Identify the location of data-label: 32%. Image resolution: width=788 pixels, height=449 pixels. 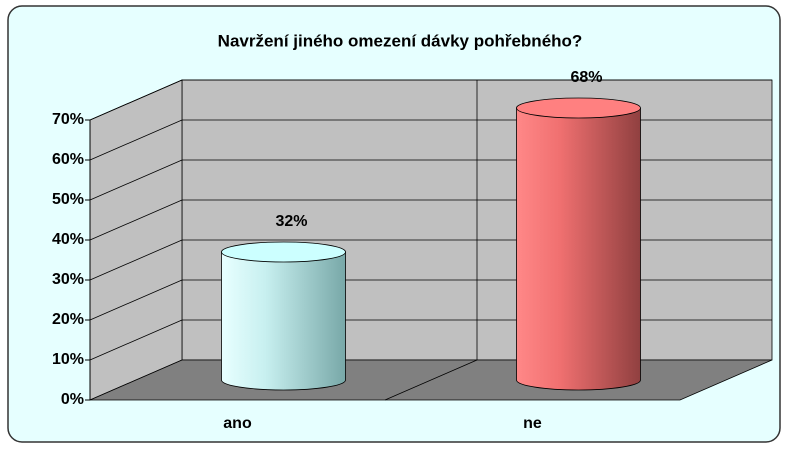
(291, 221).